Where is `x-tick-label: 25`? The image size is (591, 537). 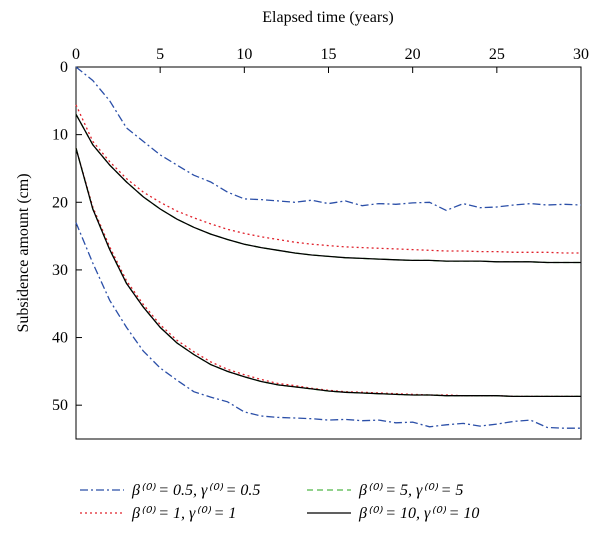 x-tick-label: 25 is located at coordinates (497, 54).